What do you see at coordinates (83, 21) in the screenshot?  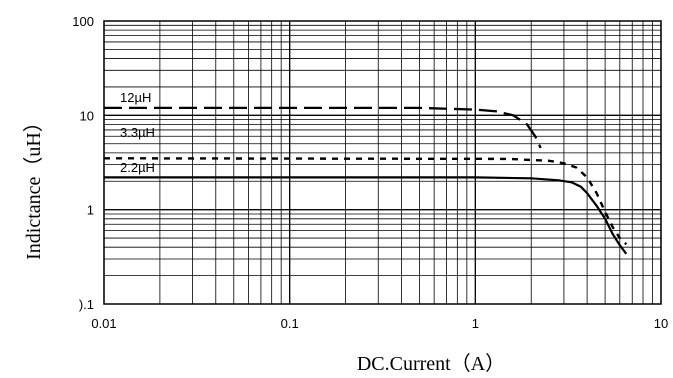 I see `y-tick-label: 100` at bounding box center [83, 21].